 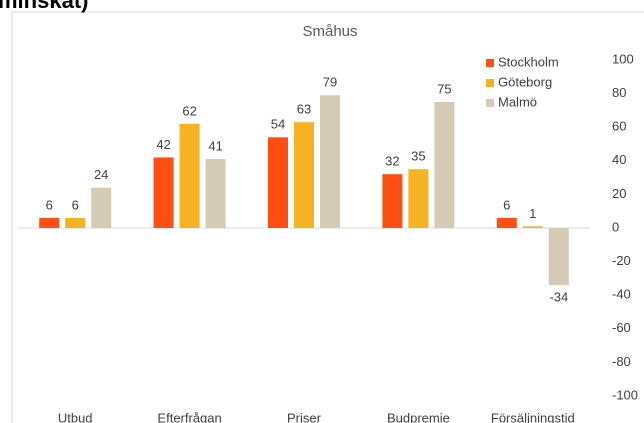 I want to click on y-tick-label: 20, so click(x=619, y=193).